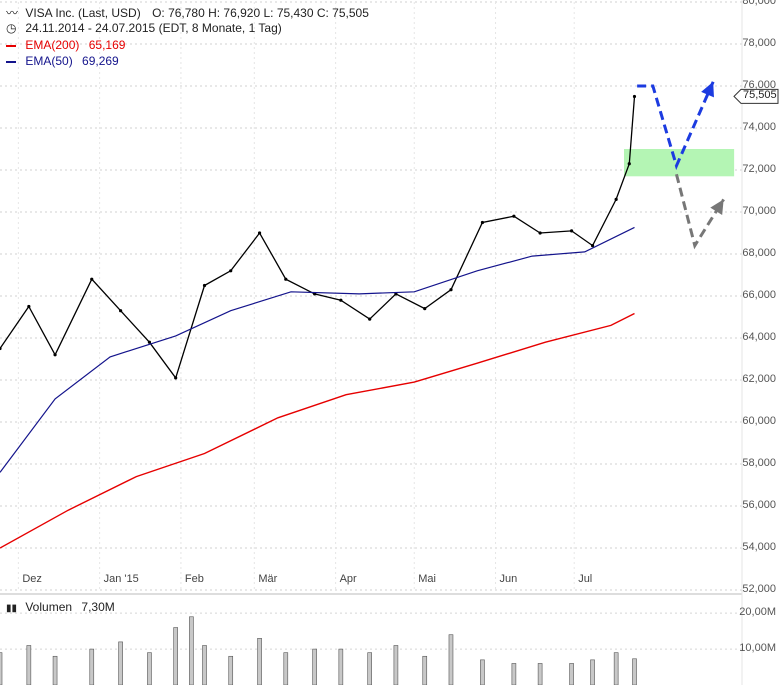  Describe the element at coordinates (676, 126) in the screenshot. I see `forecast-primary-arrow-path` at that location.